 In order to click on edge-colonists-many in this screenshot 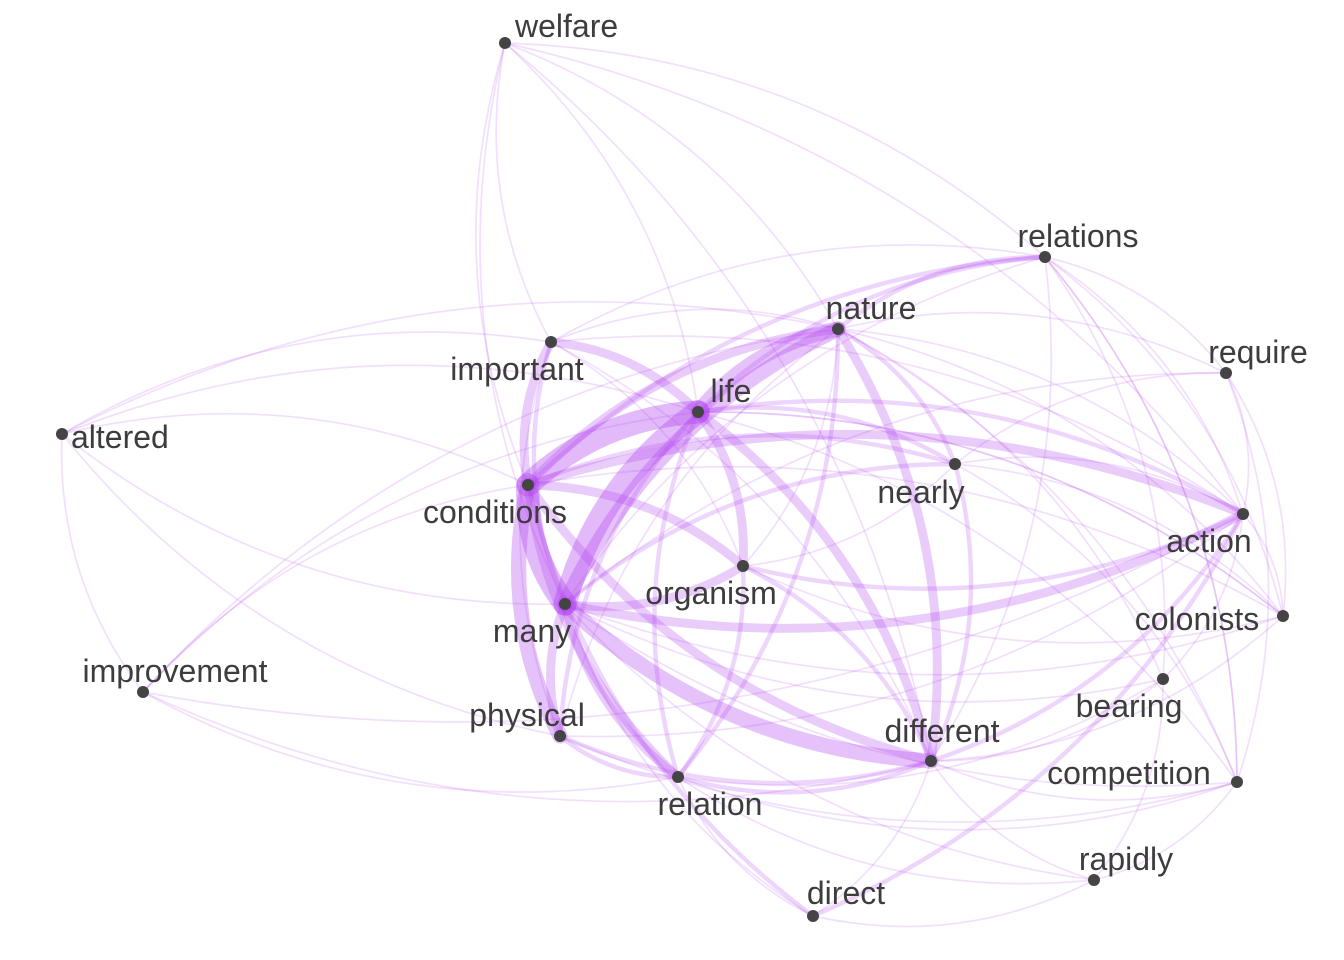, I will do `click(924, 639)`.